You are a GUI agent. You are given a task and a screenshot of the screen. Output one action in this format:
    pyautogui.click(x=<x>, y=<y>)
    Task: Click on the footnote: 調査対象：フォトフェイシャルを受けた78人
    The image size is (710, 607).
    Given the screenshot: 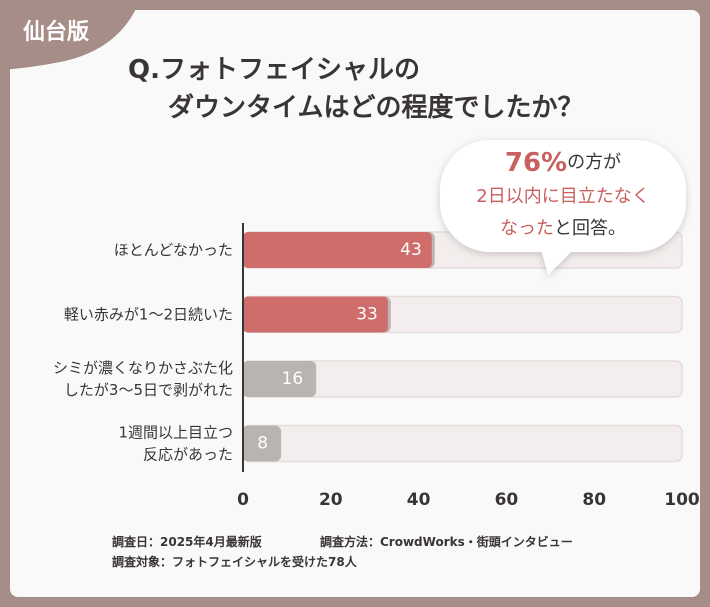 What is the action you would take?
    pyautogui.click(x=235, y=561)
    